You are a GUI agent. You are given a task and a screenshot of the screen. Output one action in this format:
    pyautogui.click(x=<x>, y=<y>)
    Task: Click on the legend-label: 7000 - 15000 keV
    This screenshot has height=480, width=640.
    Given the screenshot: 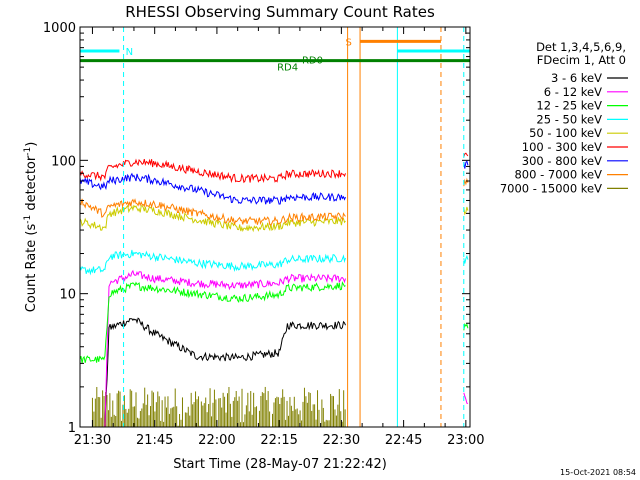 What is the action you would take?
    pyautogui.click(x=551, y=188)
    